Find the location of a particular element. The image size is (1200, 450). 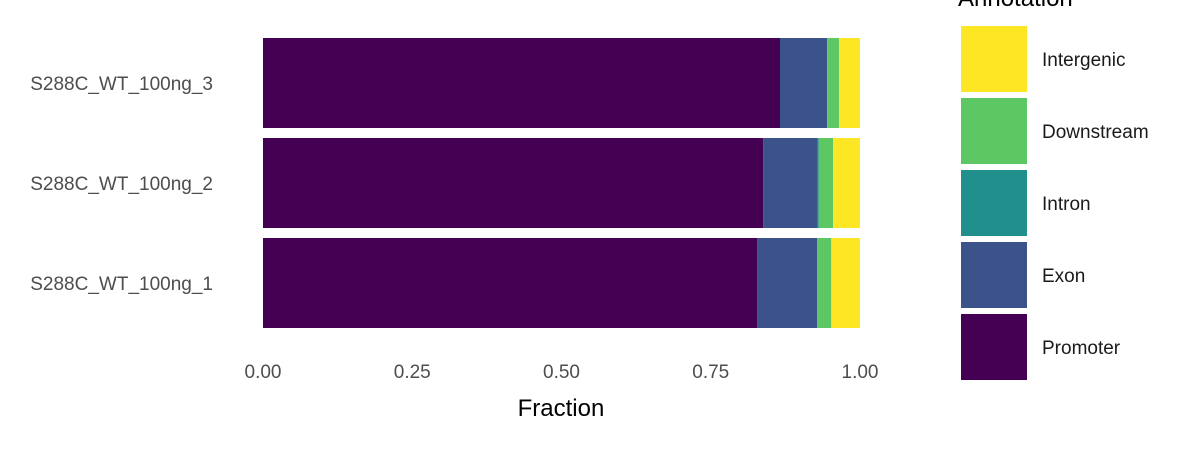

legend-key-intergenic is located at coordinates (994, 59).